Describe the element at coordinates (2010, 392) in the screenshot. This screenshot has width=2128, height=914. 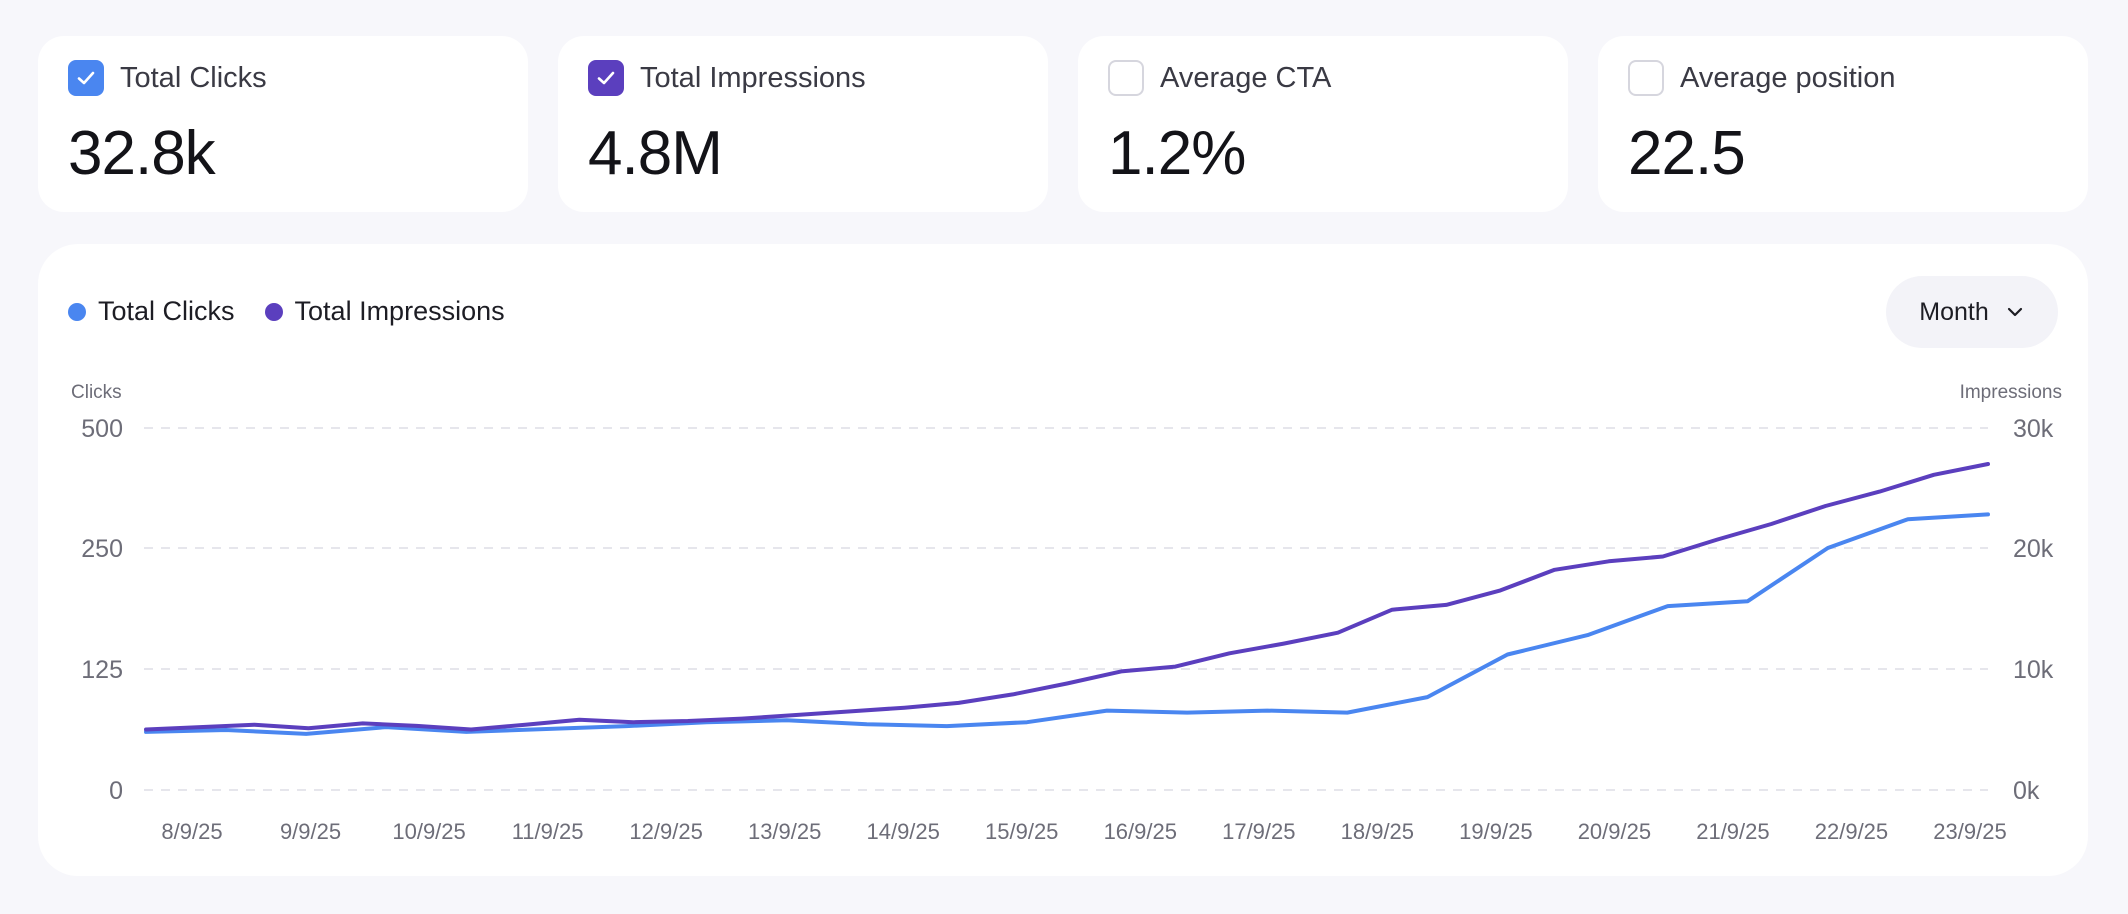
I see `y-right-axis-title: Impressions` at that location.